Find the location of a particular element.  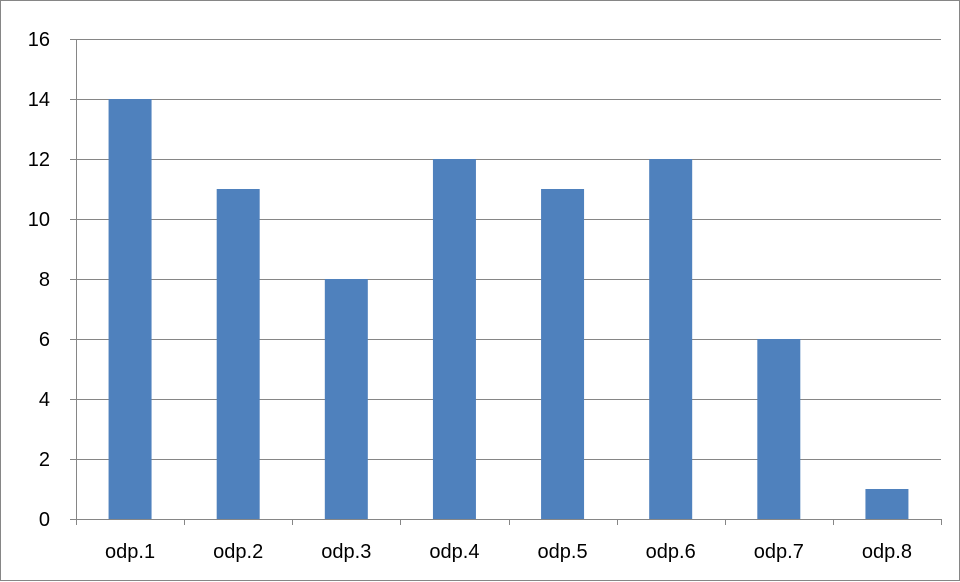

y-tick-label: 12 is located at coordinates (39, 160).